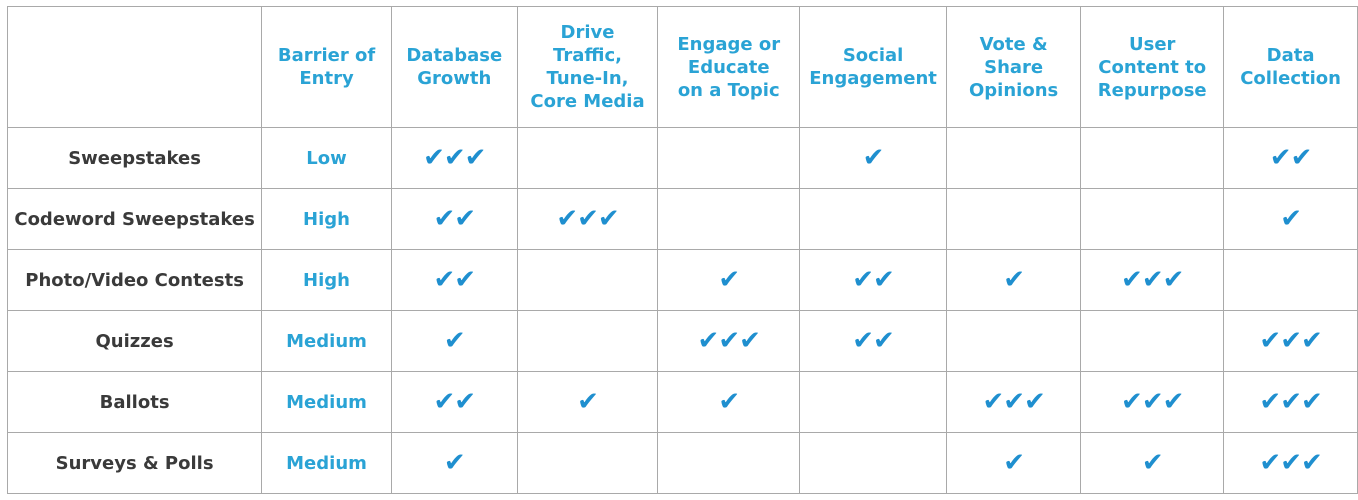 The image size is (1358, 500). I want to click on barrier-value: Low, so click(326, 158).